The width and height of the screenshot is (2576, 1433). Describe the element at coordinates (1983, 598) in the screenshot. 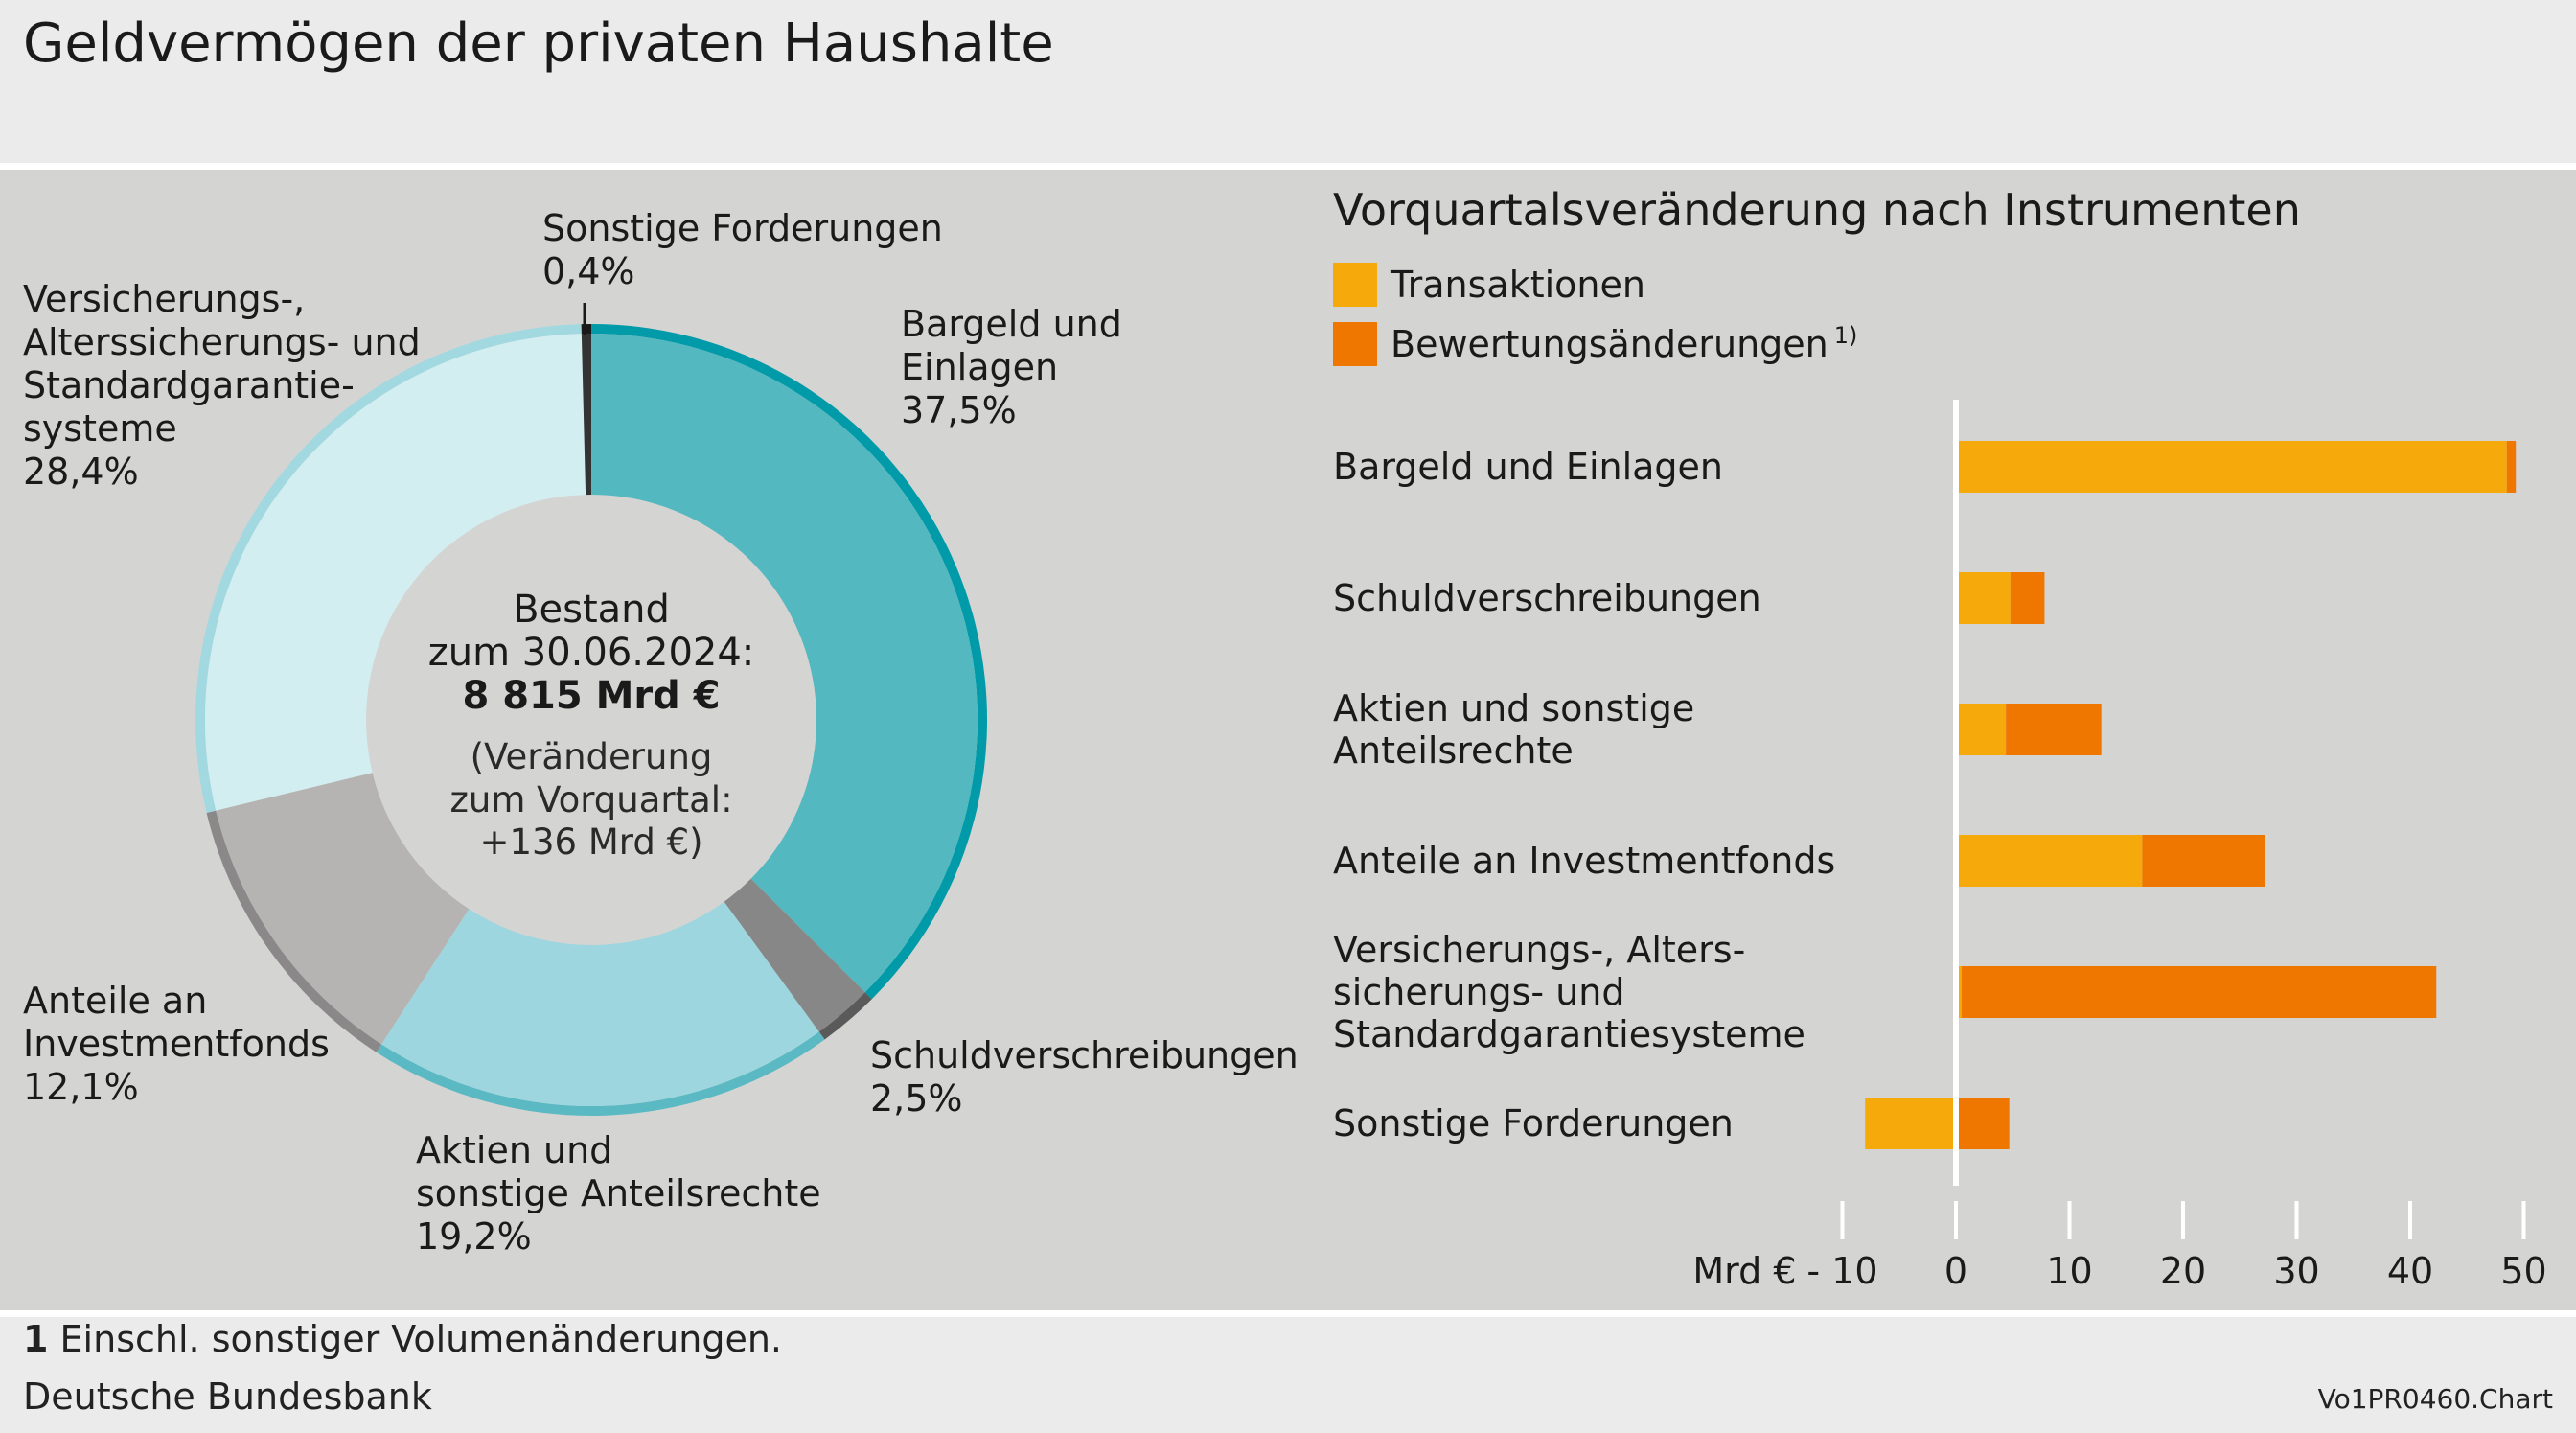

I see `bar-transaktionen-schuldverschreibungen` at that location.